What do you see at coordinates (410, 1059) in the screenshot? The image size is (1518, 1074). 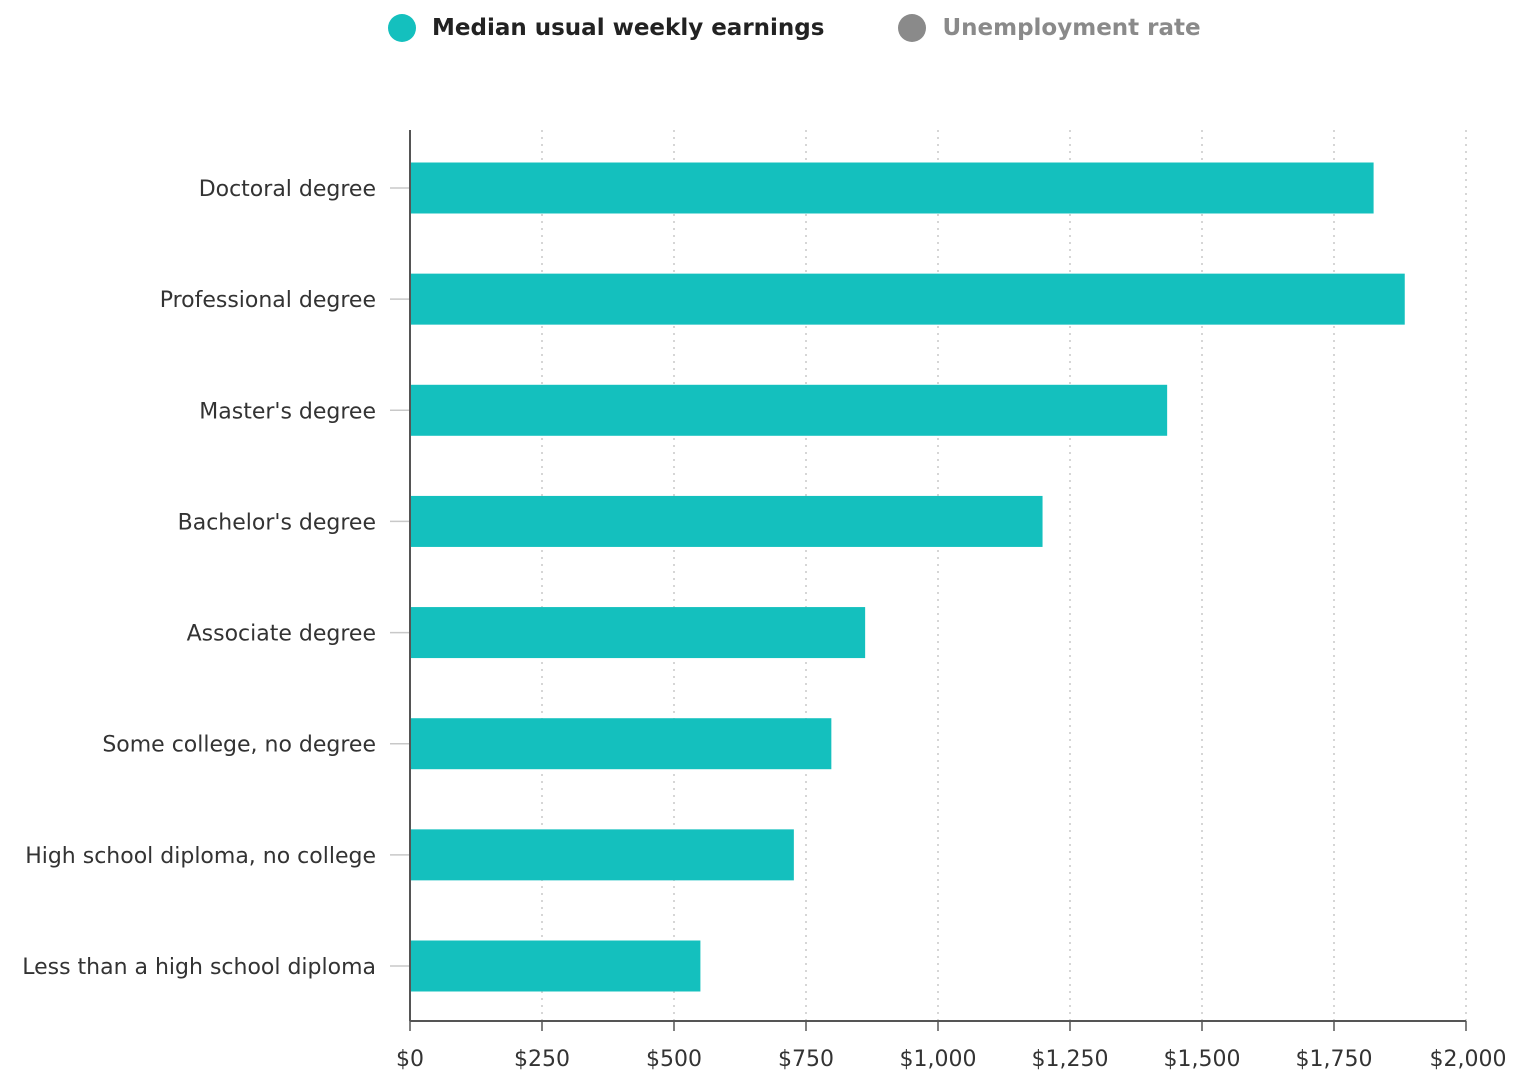 I see `x-tick-label: $0` at bounding box center [410, 1059].